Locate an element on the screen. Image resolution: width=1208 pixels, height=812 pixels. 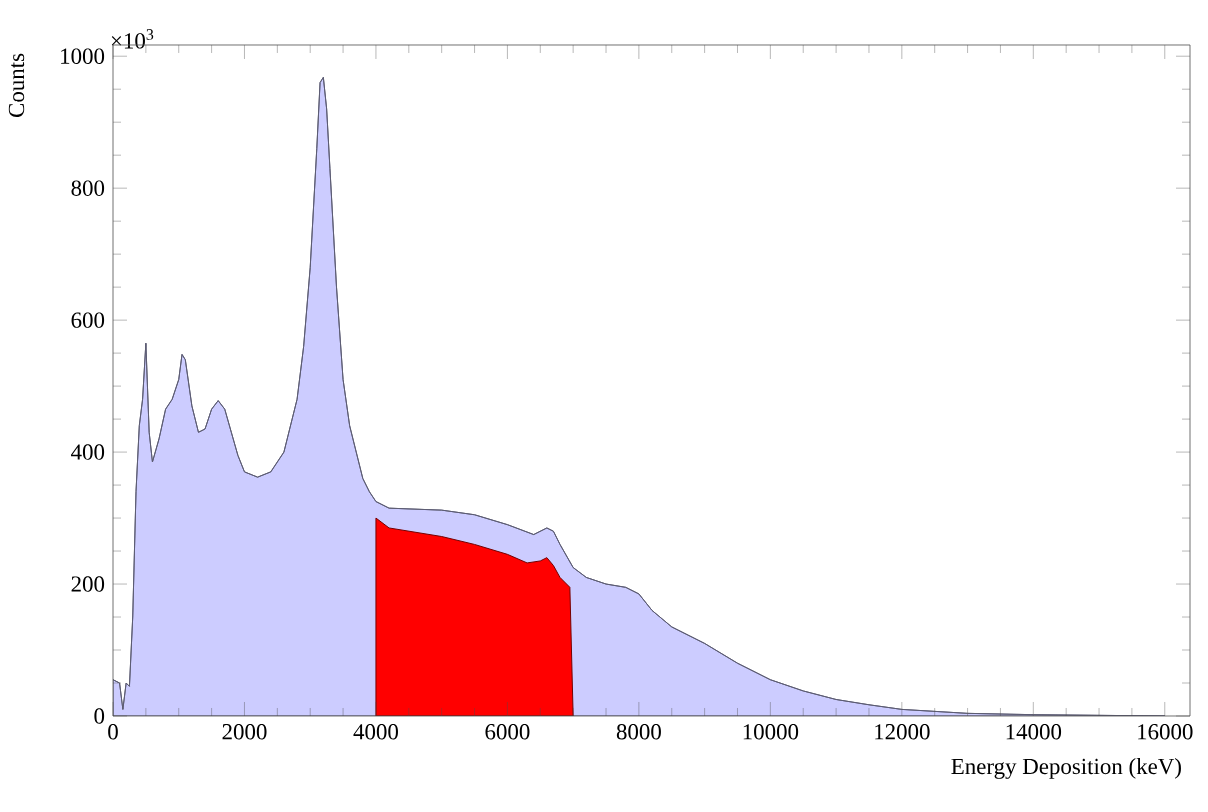
x-tick-label: 12000 is located at coordinates (902, 732).